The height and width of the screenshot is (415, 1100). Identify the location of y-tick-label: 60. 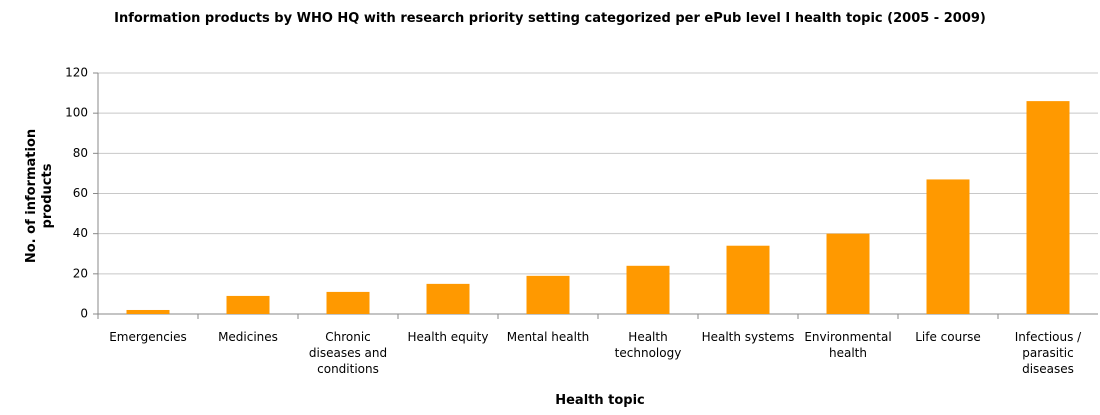
(80, 193).